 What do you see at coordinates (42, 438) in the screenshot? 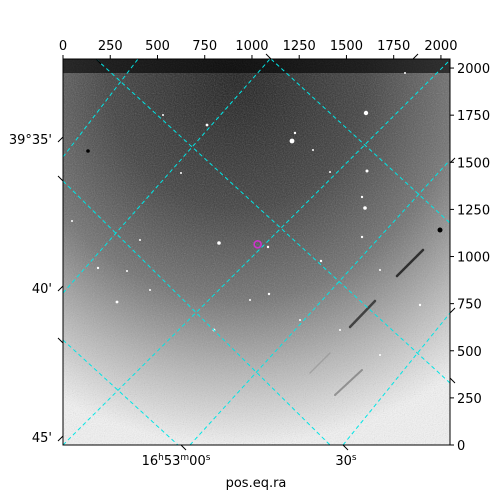
I see `dec-tick-label: 45'` at bounding box center [42, 438].